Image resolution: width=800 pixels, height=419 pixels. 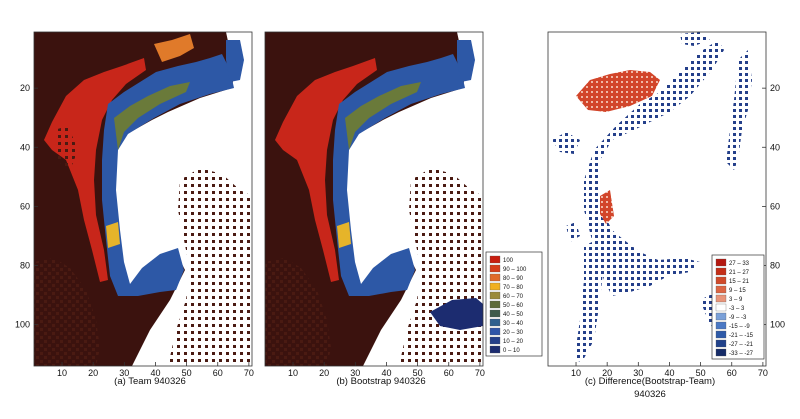 I want to click on legend-label: -9 – -3, so click(x=738, y=318).